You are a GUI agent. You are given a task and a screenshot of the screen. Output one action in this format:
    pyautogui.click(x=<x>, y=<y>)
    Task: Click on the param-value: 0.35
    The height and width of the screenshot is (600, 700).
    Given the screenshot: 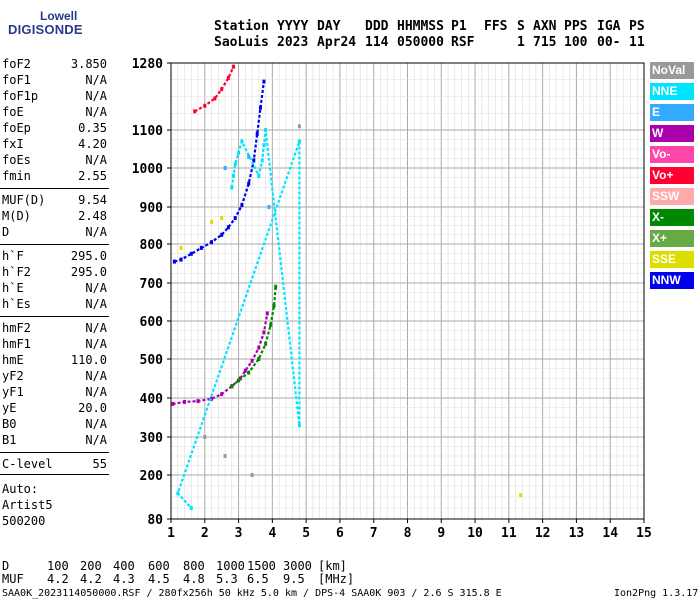 What is the action you would take?
    pyautogui.click(x=92, y=128)
    